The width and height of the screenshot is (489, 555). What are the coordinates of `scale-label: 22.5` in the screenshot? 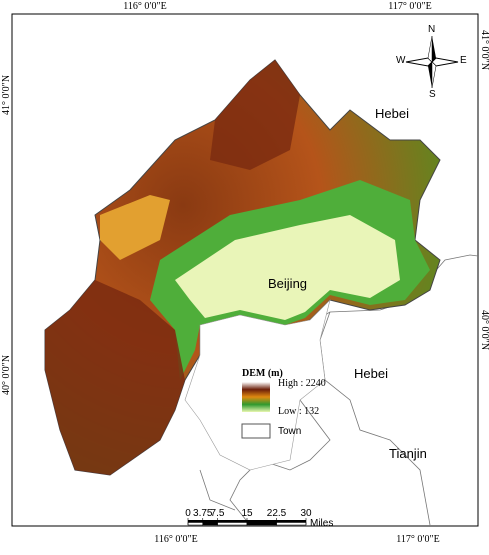 It's located at (277, 513).